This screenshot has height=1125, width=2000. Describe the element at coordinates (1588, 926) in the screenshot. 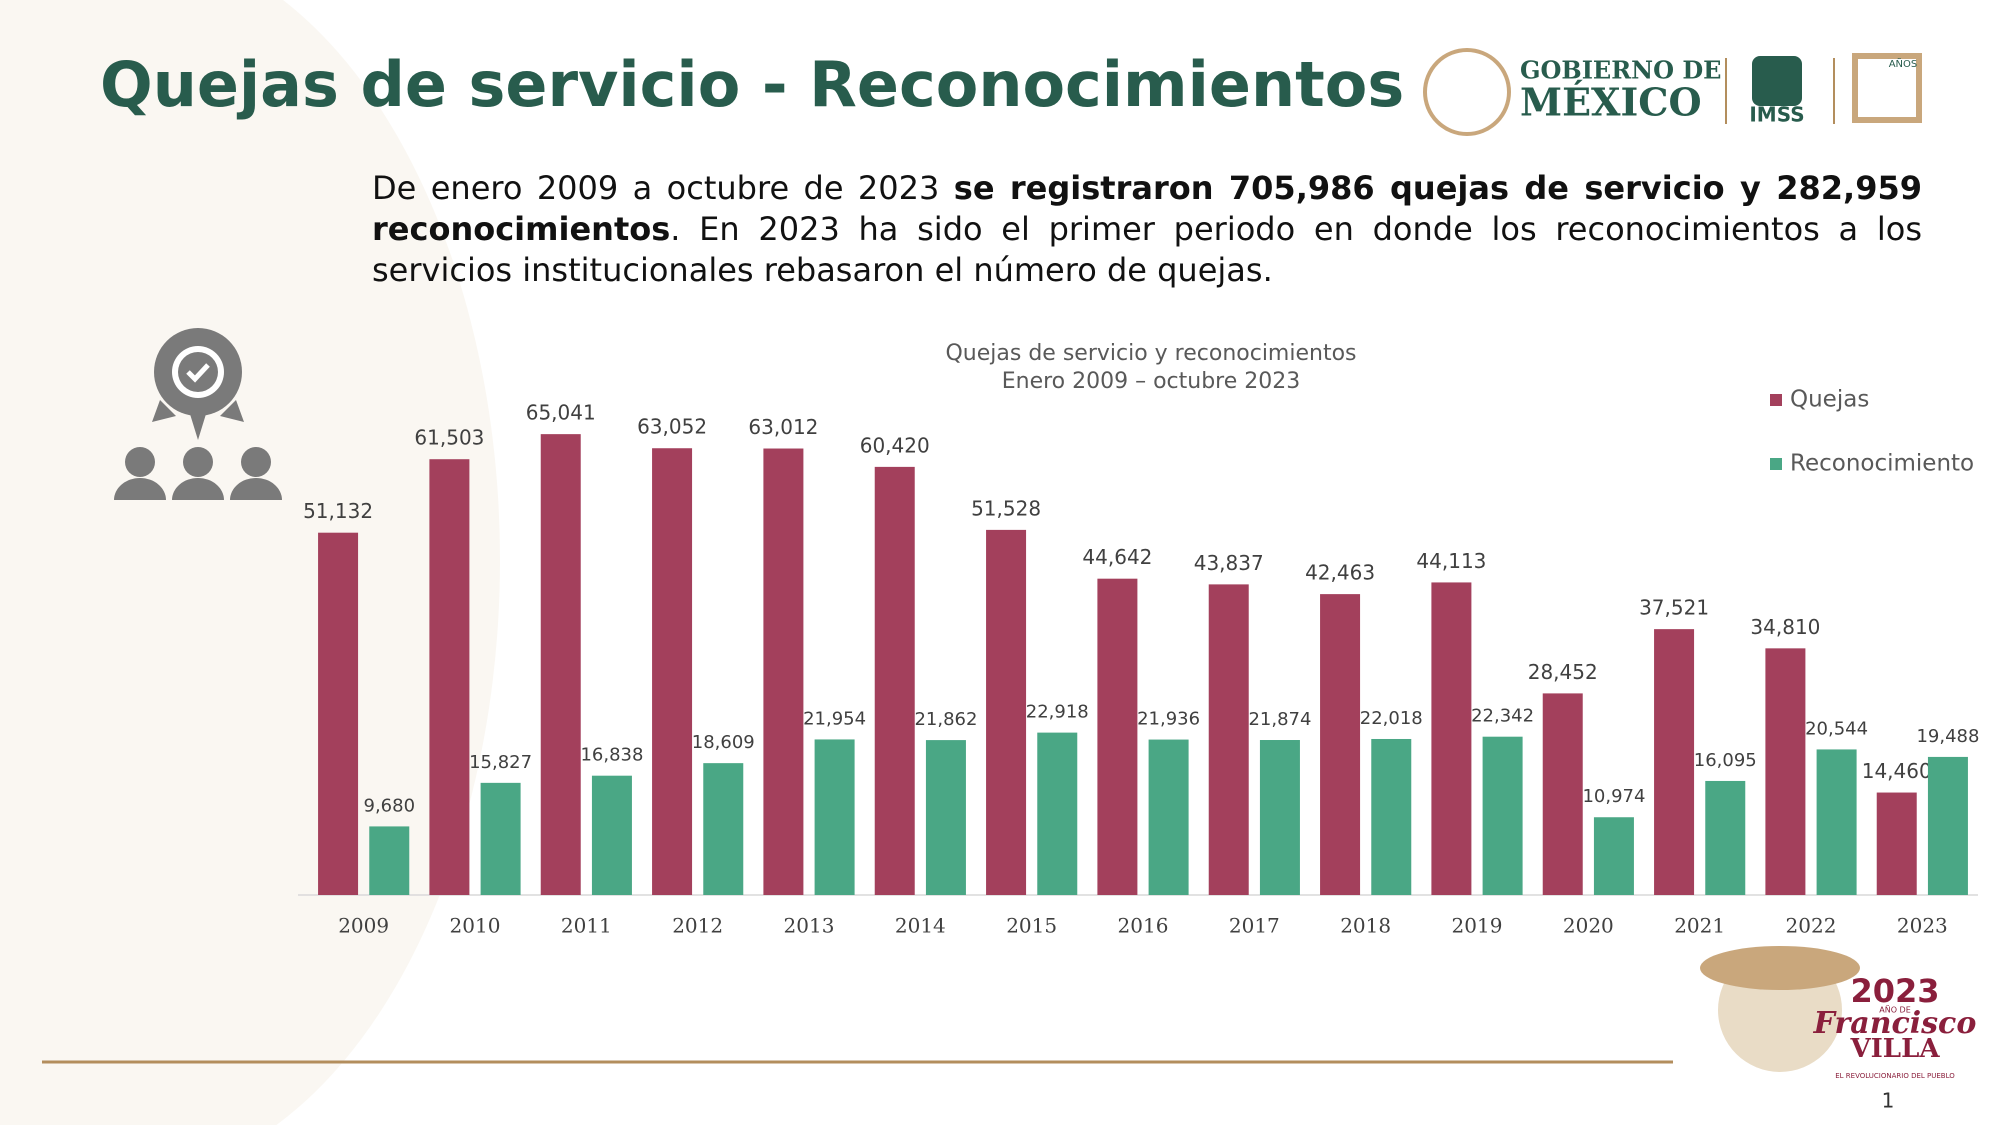

I see `x-tick-label: 2020` at that location.